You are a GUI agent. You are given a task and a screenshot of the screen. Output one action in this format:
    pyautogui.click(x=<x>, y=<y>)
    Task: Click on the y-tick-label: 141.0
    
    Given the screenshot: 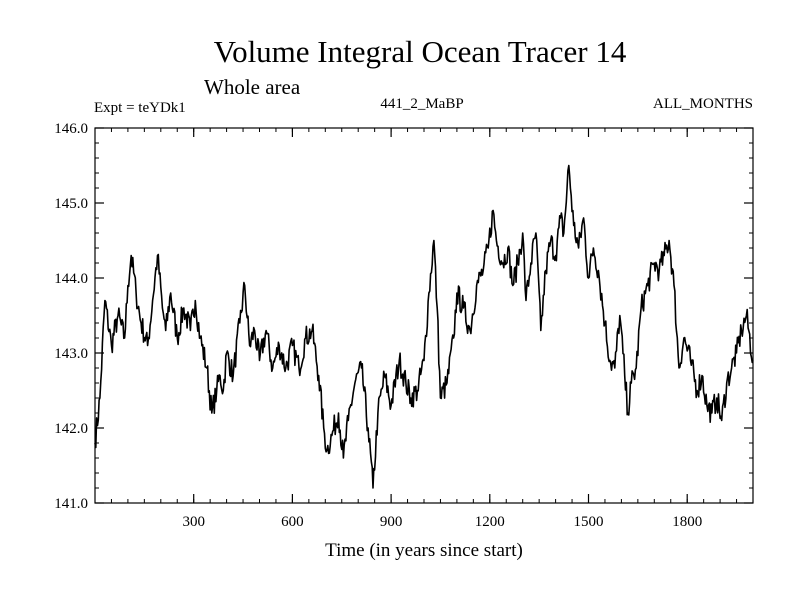 What is the action you would take?
    pyautogui.click(x=71, y=504)
    